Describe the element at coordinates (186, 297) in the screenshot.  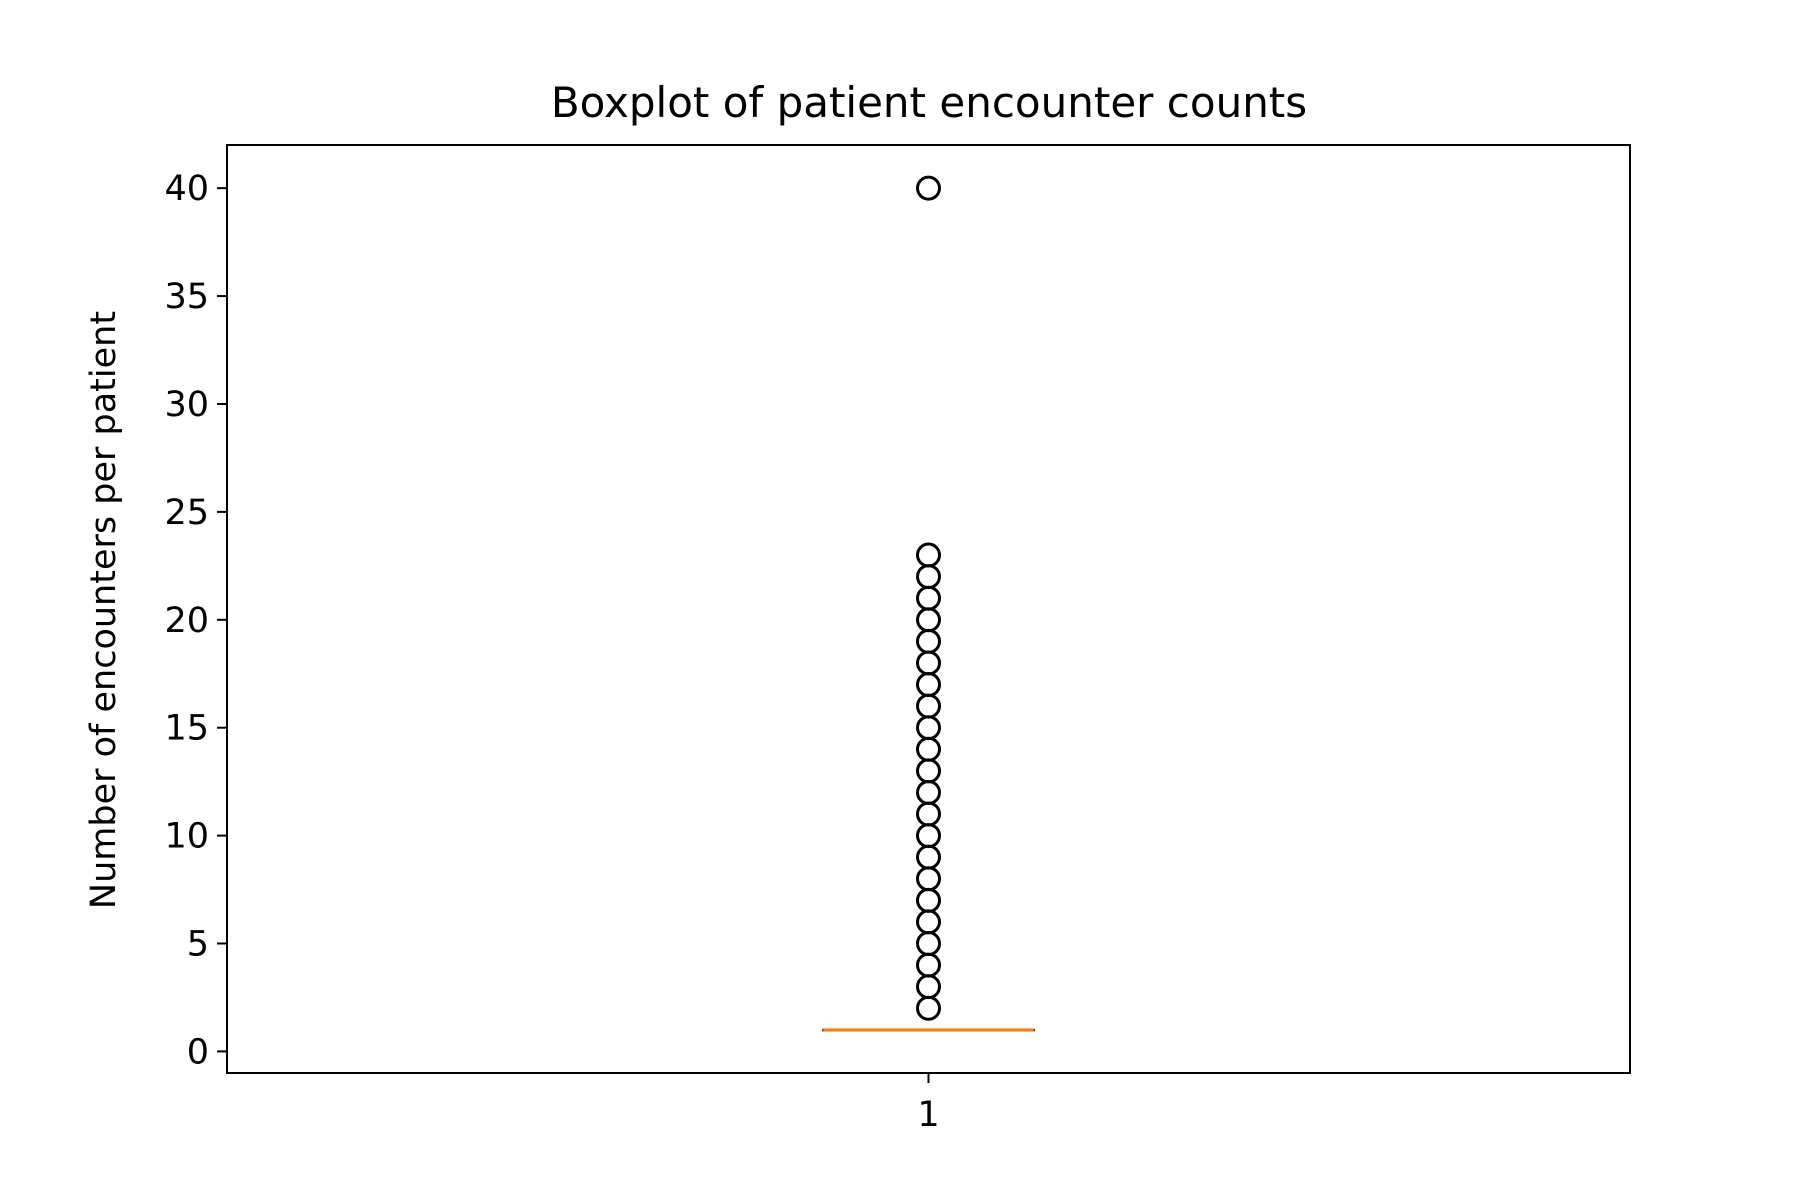
I see `y-tick-label: 35` at that location.